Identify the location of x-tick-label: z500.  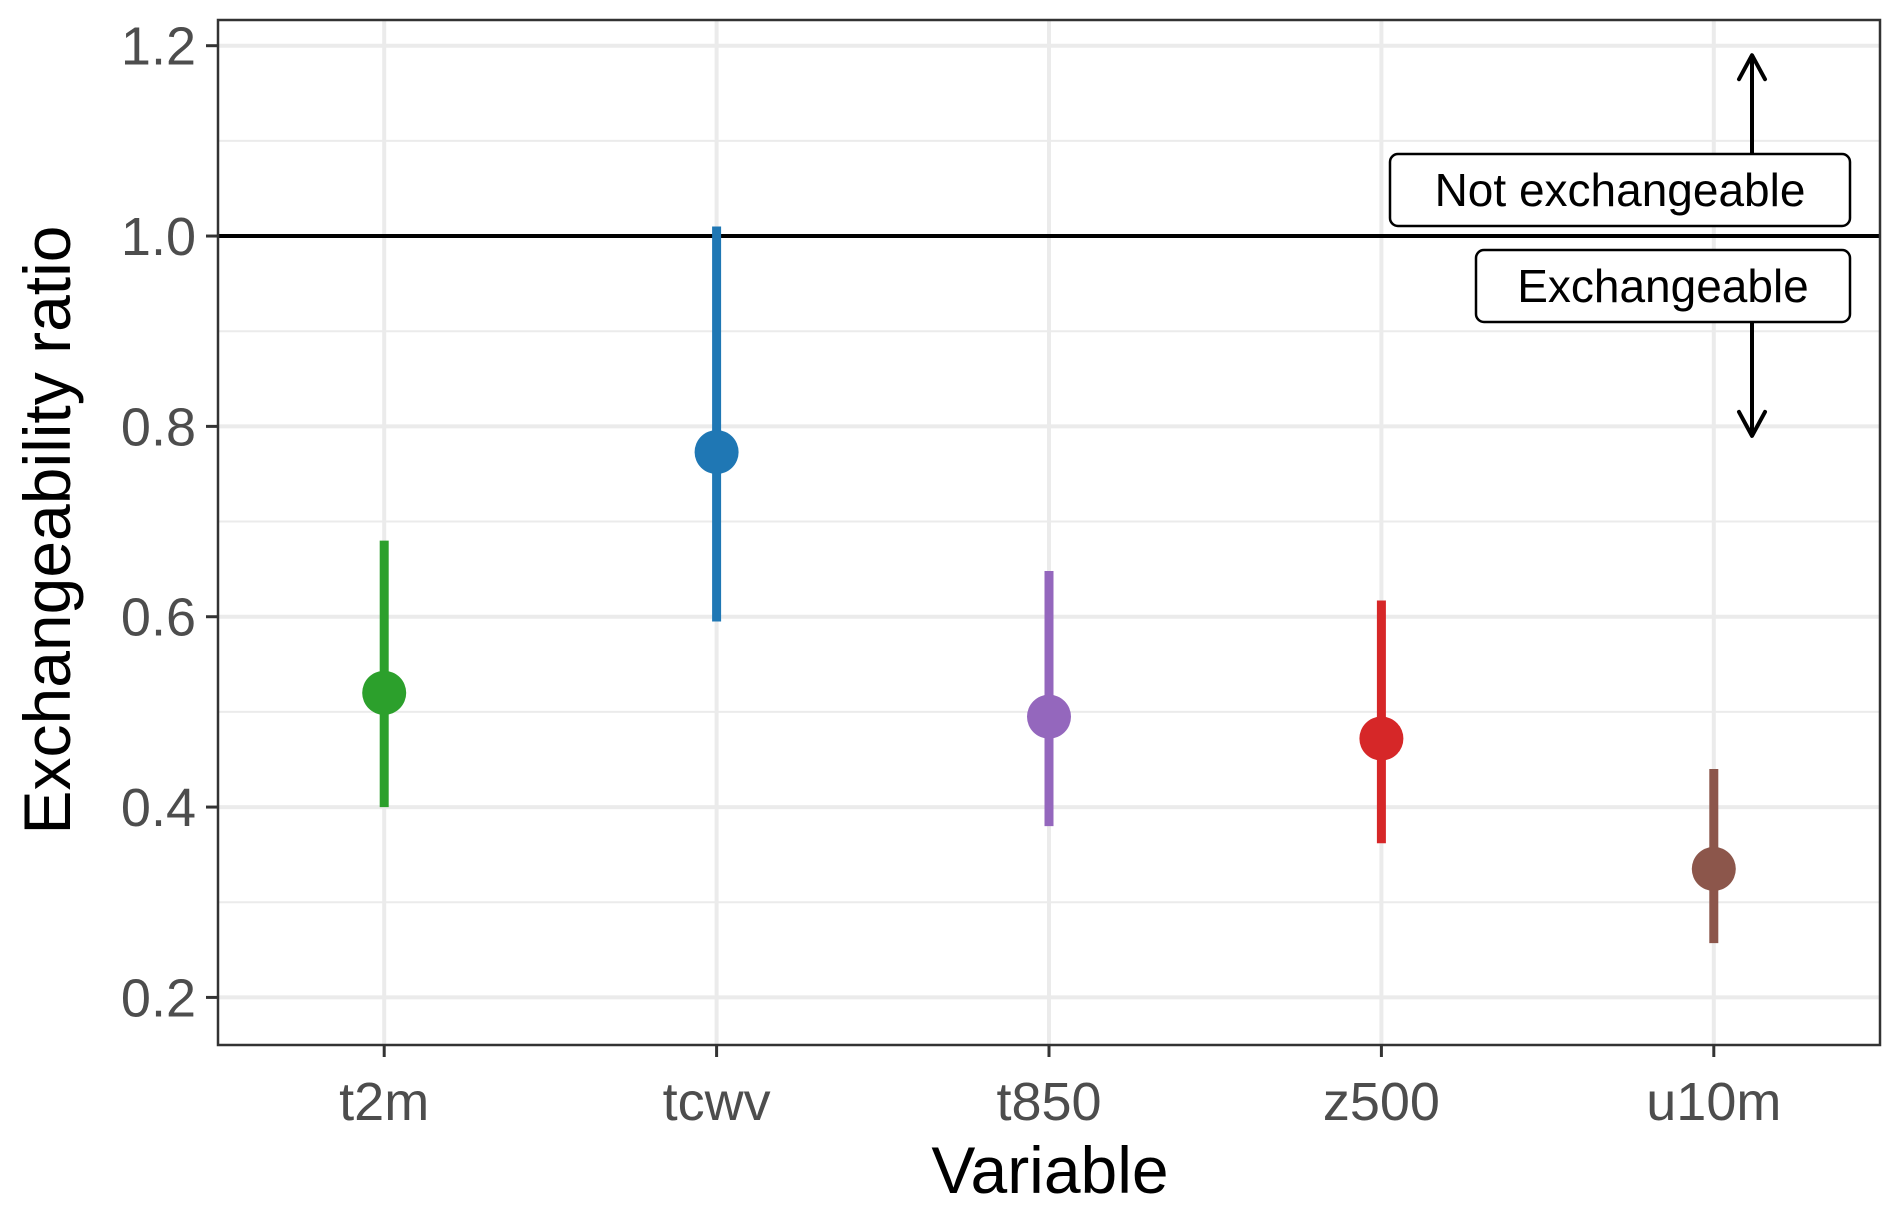
(1381, 1102).